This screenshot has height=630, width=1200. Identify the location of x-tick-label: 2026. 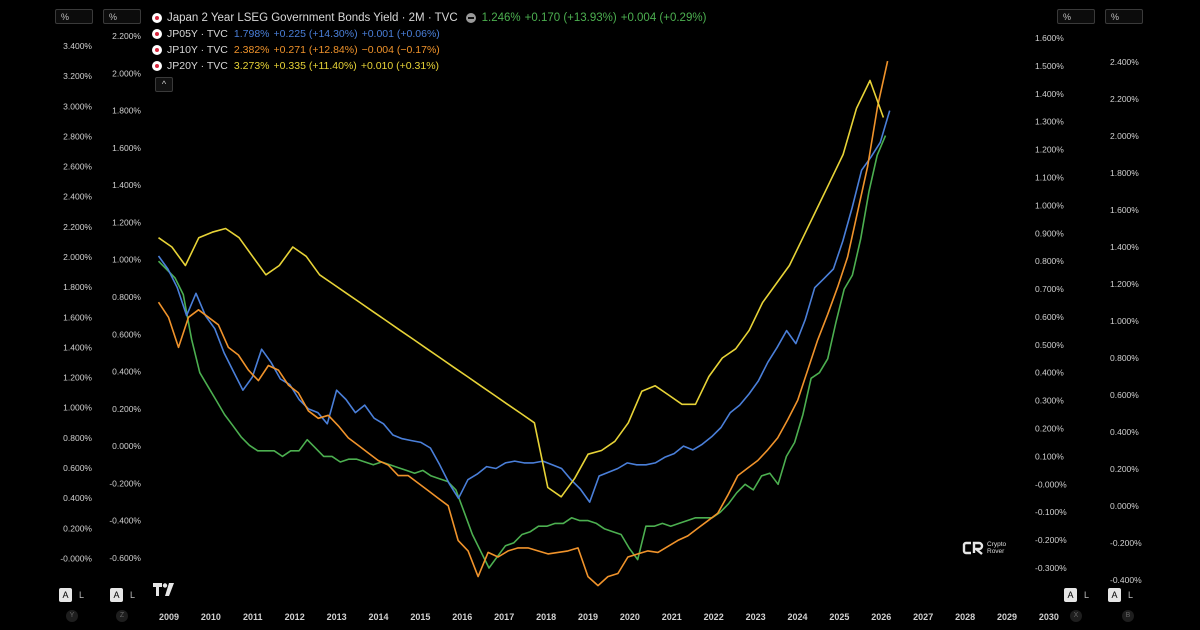
(881, 617).